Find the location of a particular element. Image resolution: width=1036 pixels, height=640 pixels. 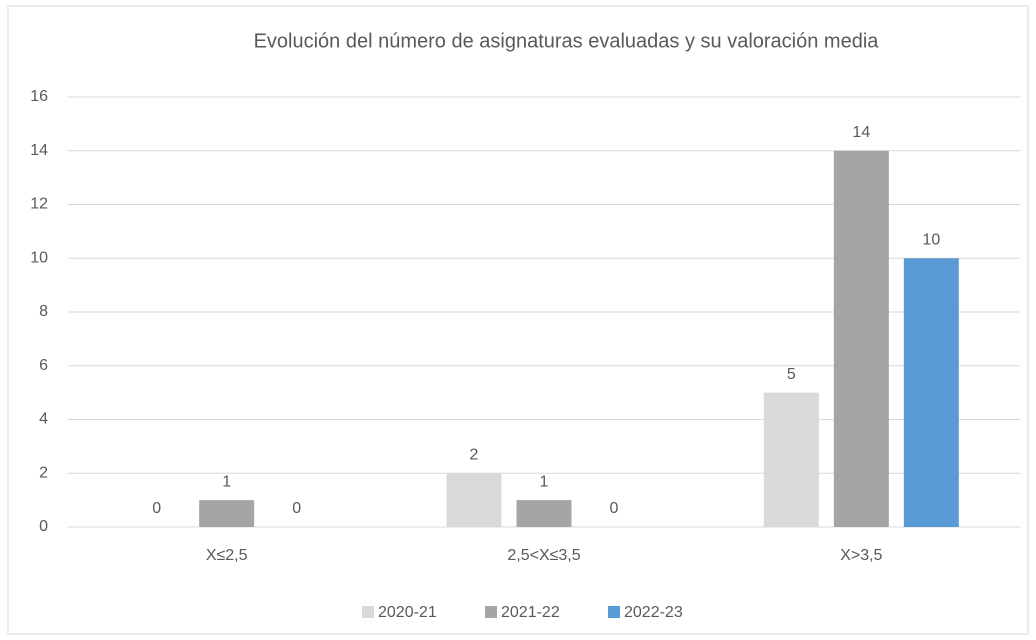

x-tick-label: X≤2,5 is located at coordinates (227, 555).